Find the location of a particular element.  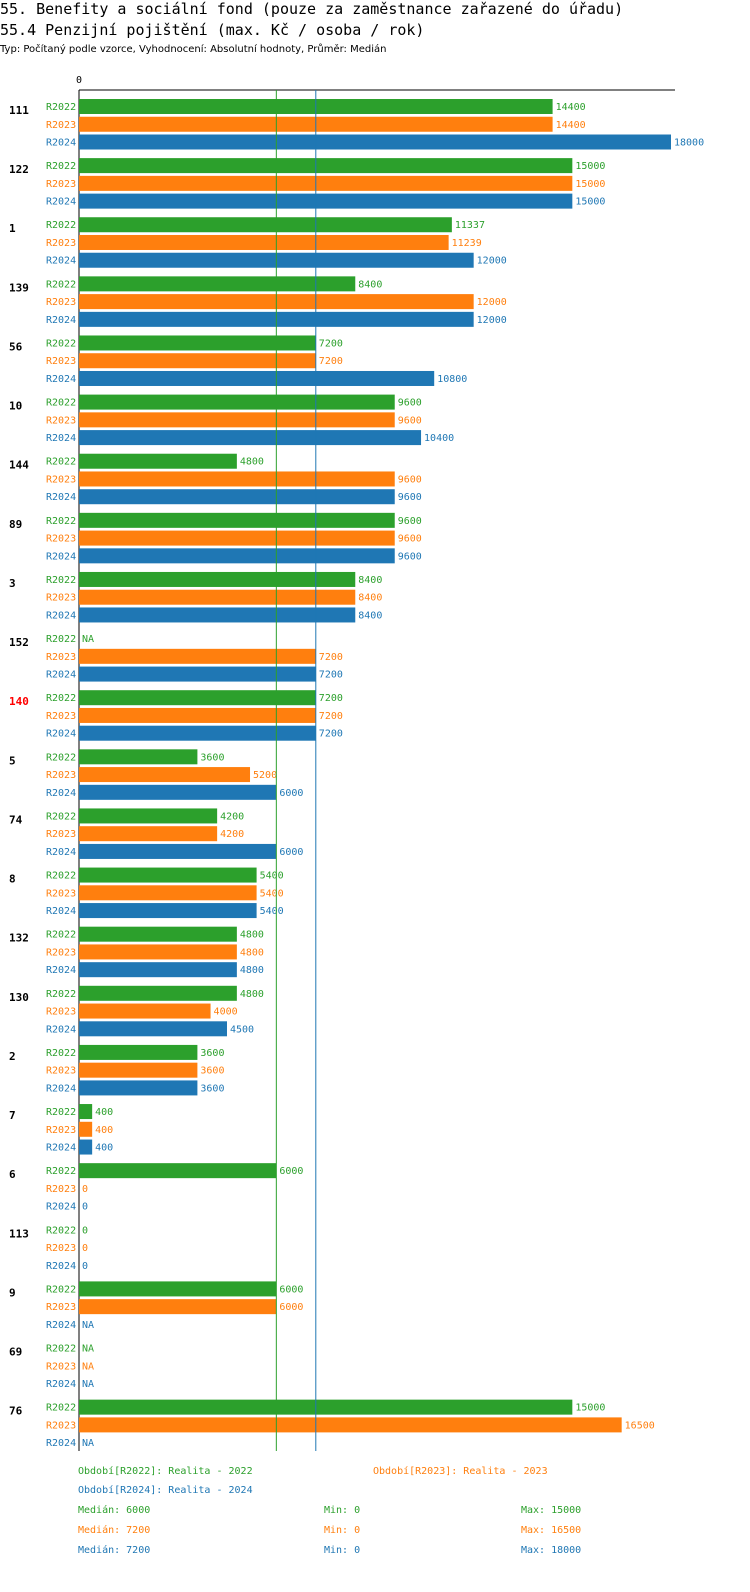

group-label: 9 is located at coordinates (12, 1292).